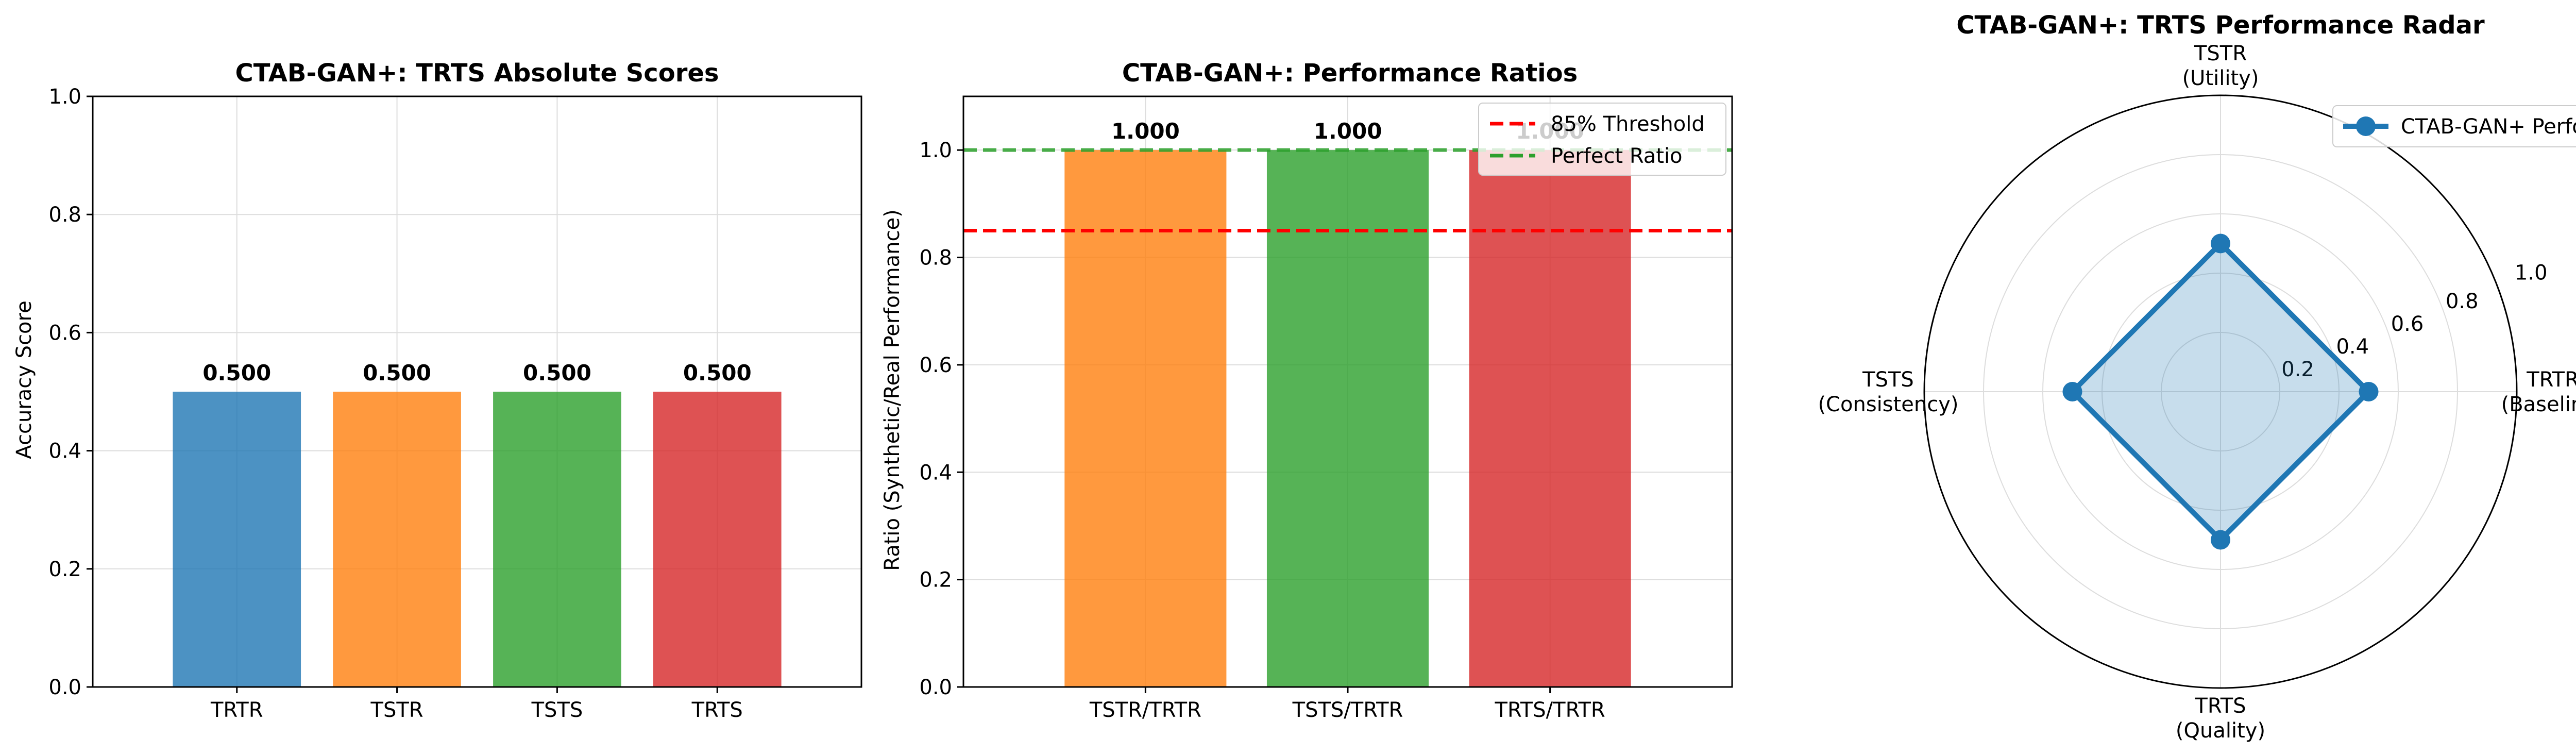 This screenshot has width=2576, height=755. I want to click on radar-axis-sublabel-trts: (Quality), so click(2220, 731).